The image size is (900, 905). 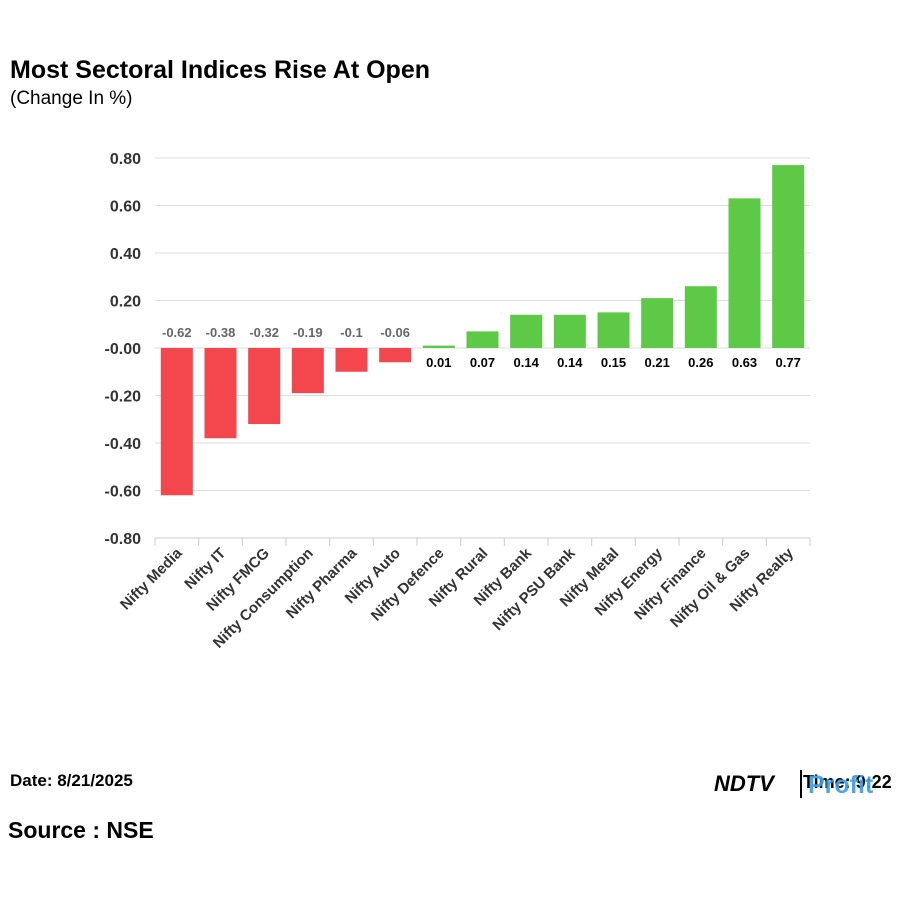 I want to click on logo-brand: NDTV, so click(x=745, y=783).